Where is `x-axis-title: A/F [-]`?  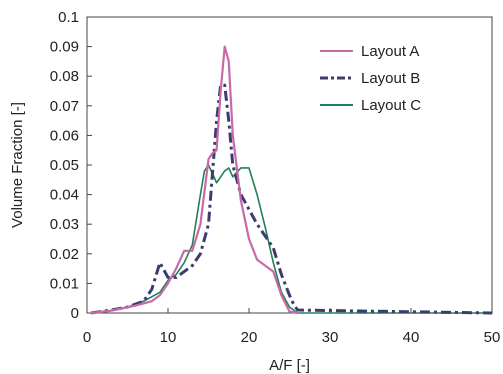
x-axis-title: A/F [-] is located at coordinates (289, 365).